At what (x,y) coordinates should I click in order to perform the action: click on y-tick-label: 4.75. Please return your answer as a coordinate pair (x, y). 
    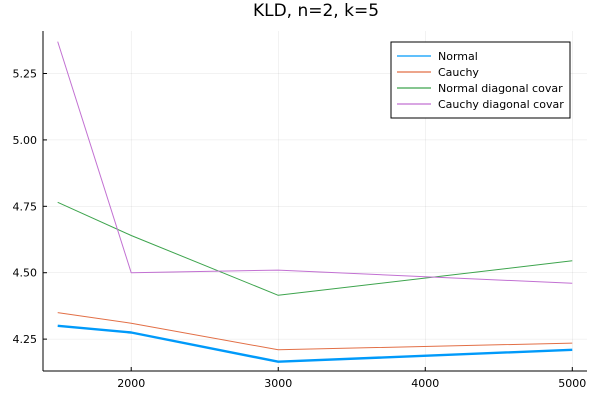
    Looking at the image, I should click on (25, 206).